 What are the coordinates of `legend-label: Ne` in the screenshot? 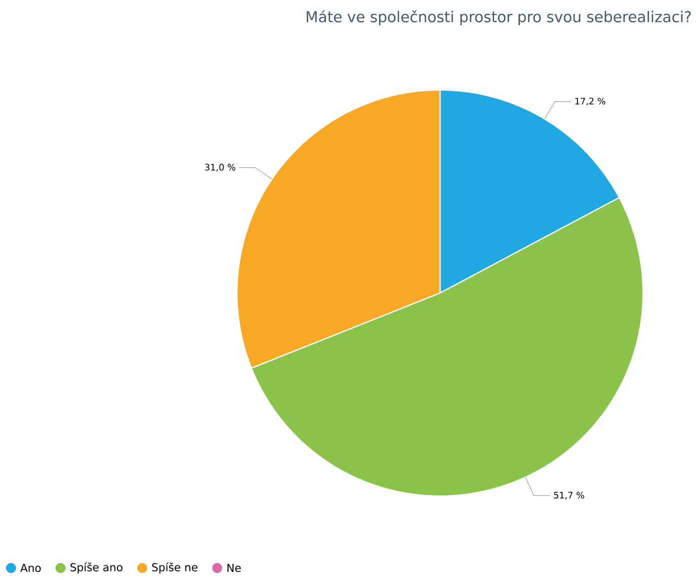 It's located at (234, 568).